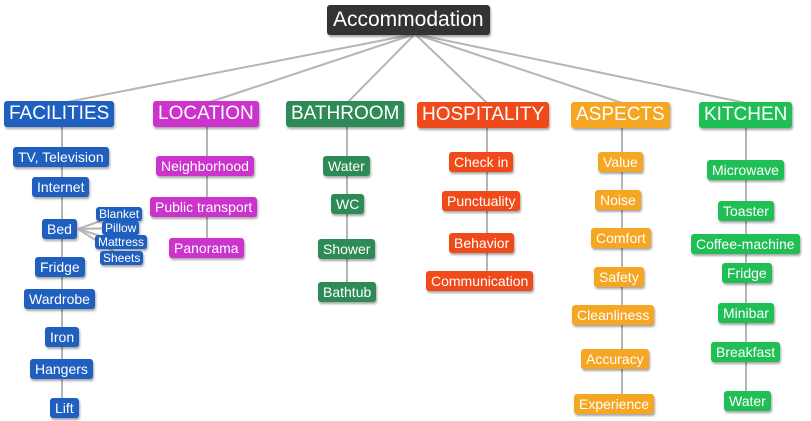 Image resolution: width=811 pixels, height=421 pixels. Describe the element at coordinates (122, 258) in the screenshot. I see `bed-subitem: Sheets` at that location.